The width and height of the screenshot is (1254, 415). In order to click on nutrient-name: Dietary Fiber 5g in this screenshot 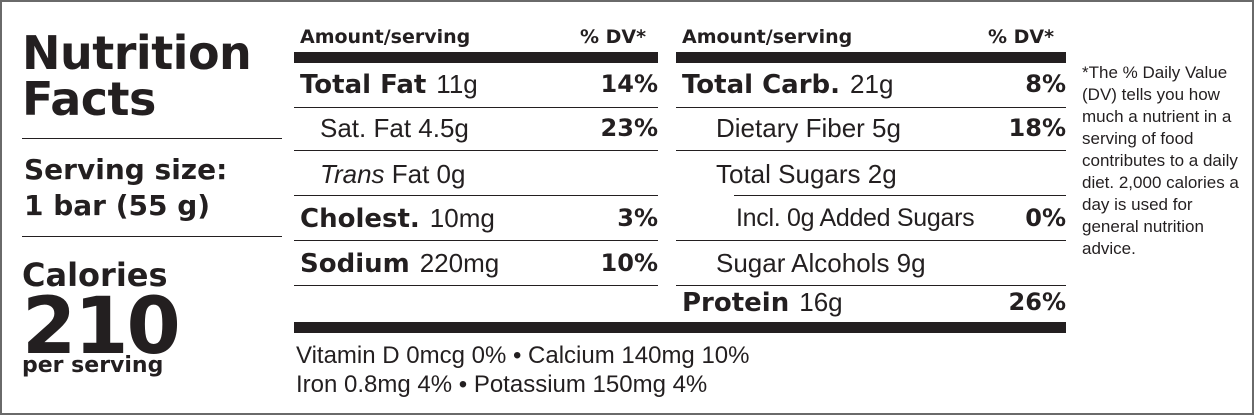, I will do `click(808, 127)`.